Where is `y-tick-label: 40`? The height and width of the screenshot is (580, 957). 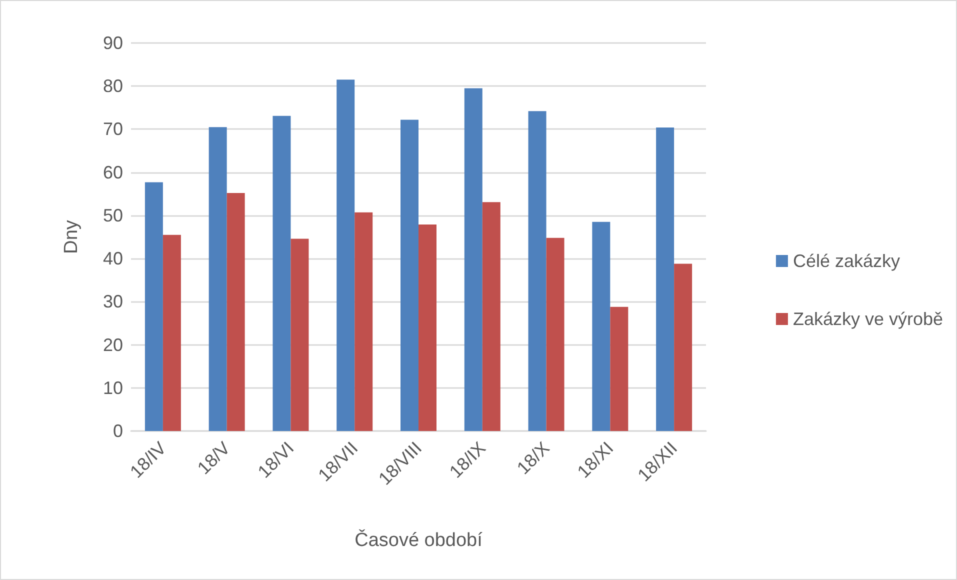 y-tick-label: 40 is located at coordinates (112, 258).